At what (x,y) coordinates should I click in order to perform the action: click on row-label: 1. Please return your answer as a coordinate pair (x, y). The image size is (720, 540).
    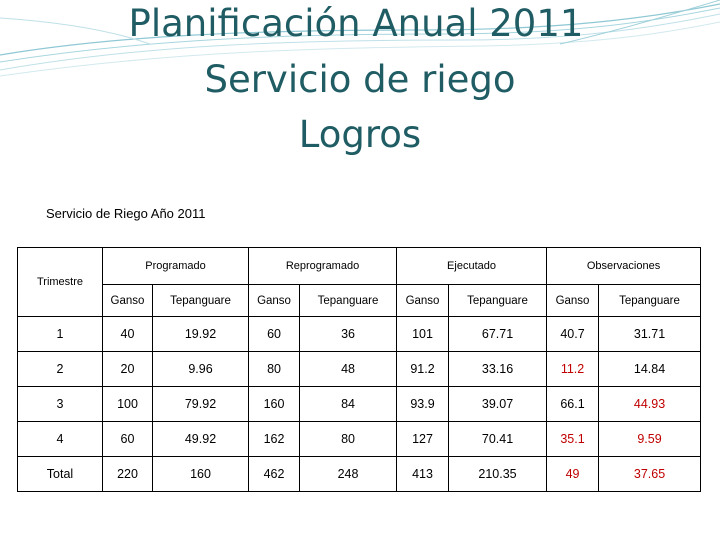
    Looking at the image, I should click on (60, 334).